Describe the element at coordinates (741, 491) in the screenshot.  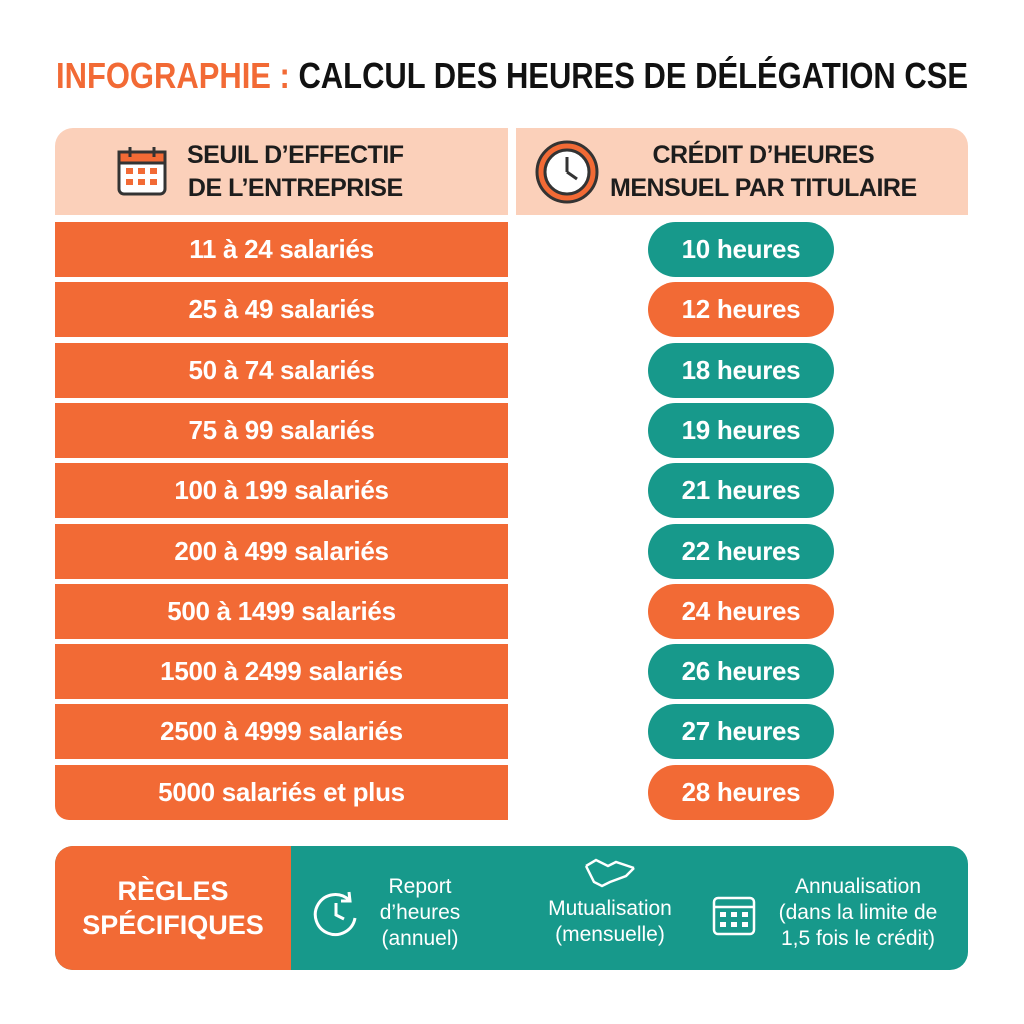
I see `credit-pill: 21 heures` at that location.